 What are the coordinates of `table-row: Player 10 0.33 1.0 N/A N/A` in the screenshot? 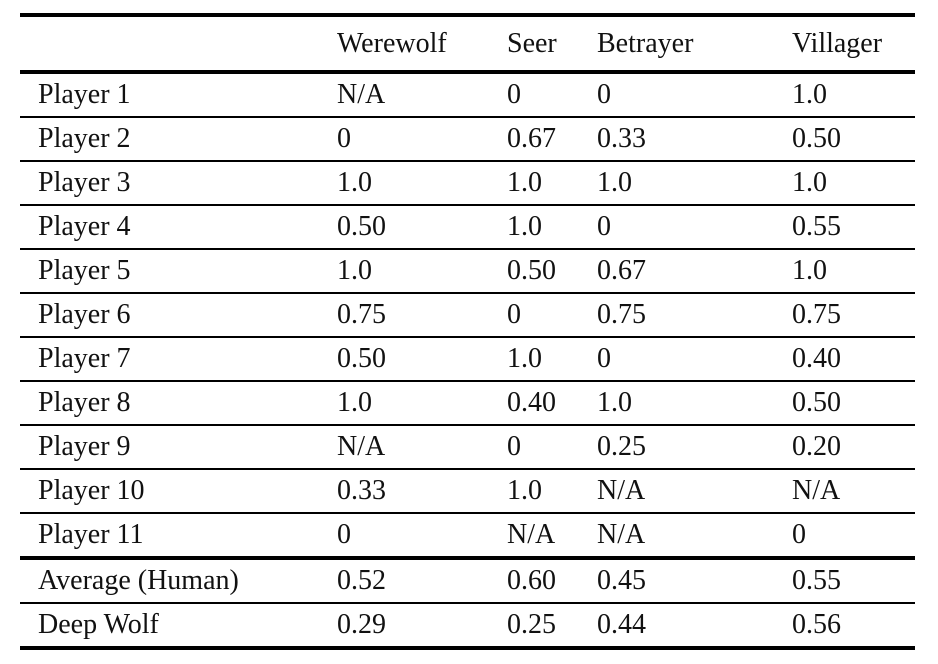 It's located at (467, 490).